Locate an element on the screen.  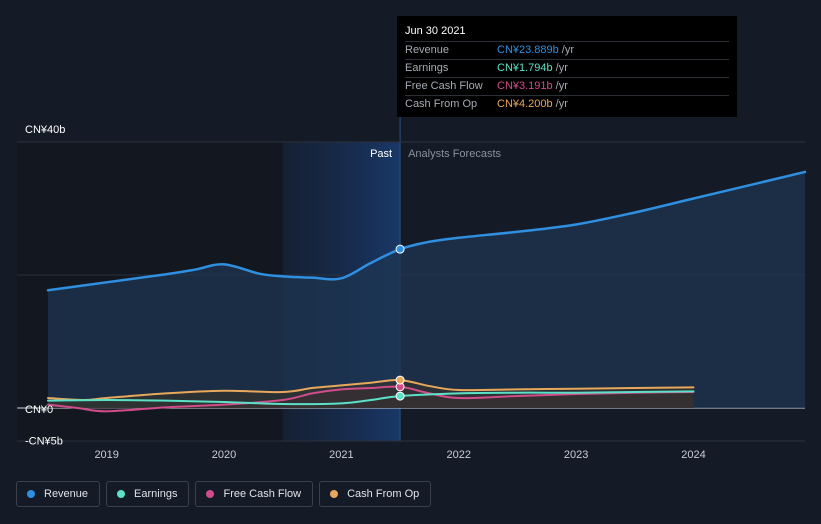
tooltip-label: Revenue is located at coordinates (427, 50).